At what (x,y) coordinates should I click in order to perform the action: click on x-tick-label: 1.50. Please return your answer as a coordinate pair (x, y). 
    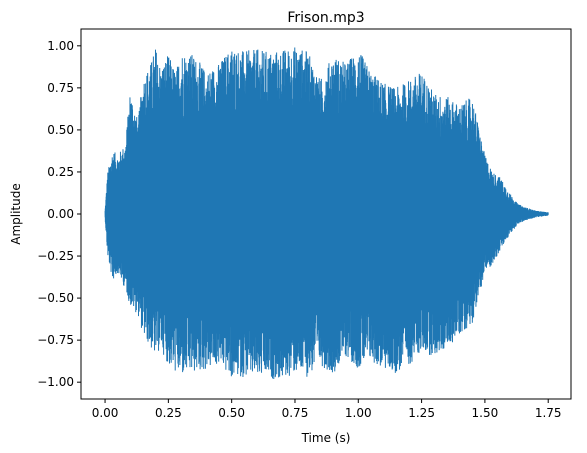
    Looking at the image, I should click on (485, 413).